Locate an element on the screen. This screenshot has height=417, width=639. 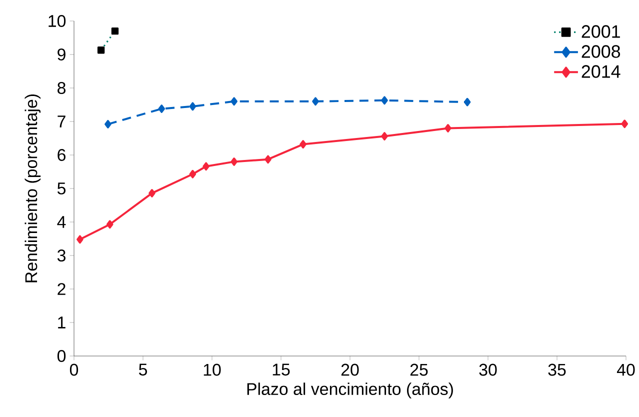
x-tick-label: 10 is located at coordinates (212, 370).